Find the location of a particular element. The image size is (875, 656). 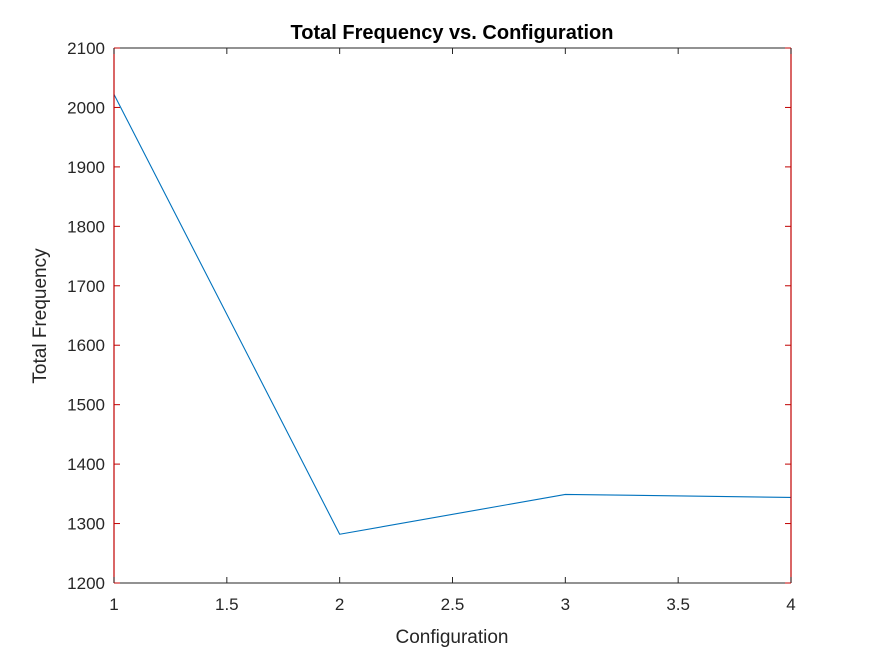

y-tick-label: 1900 is located at coordinates (86, 167).